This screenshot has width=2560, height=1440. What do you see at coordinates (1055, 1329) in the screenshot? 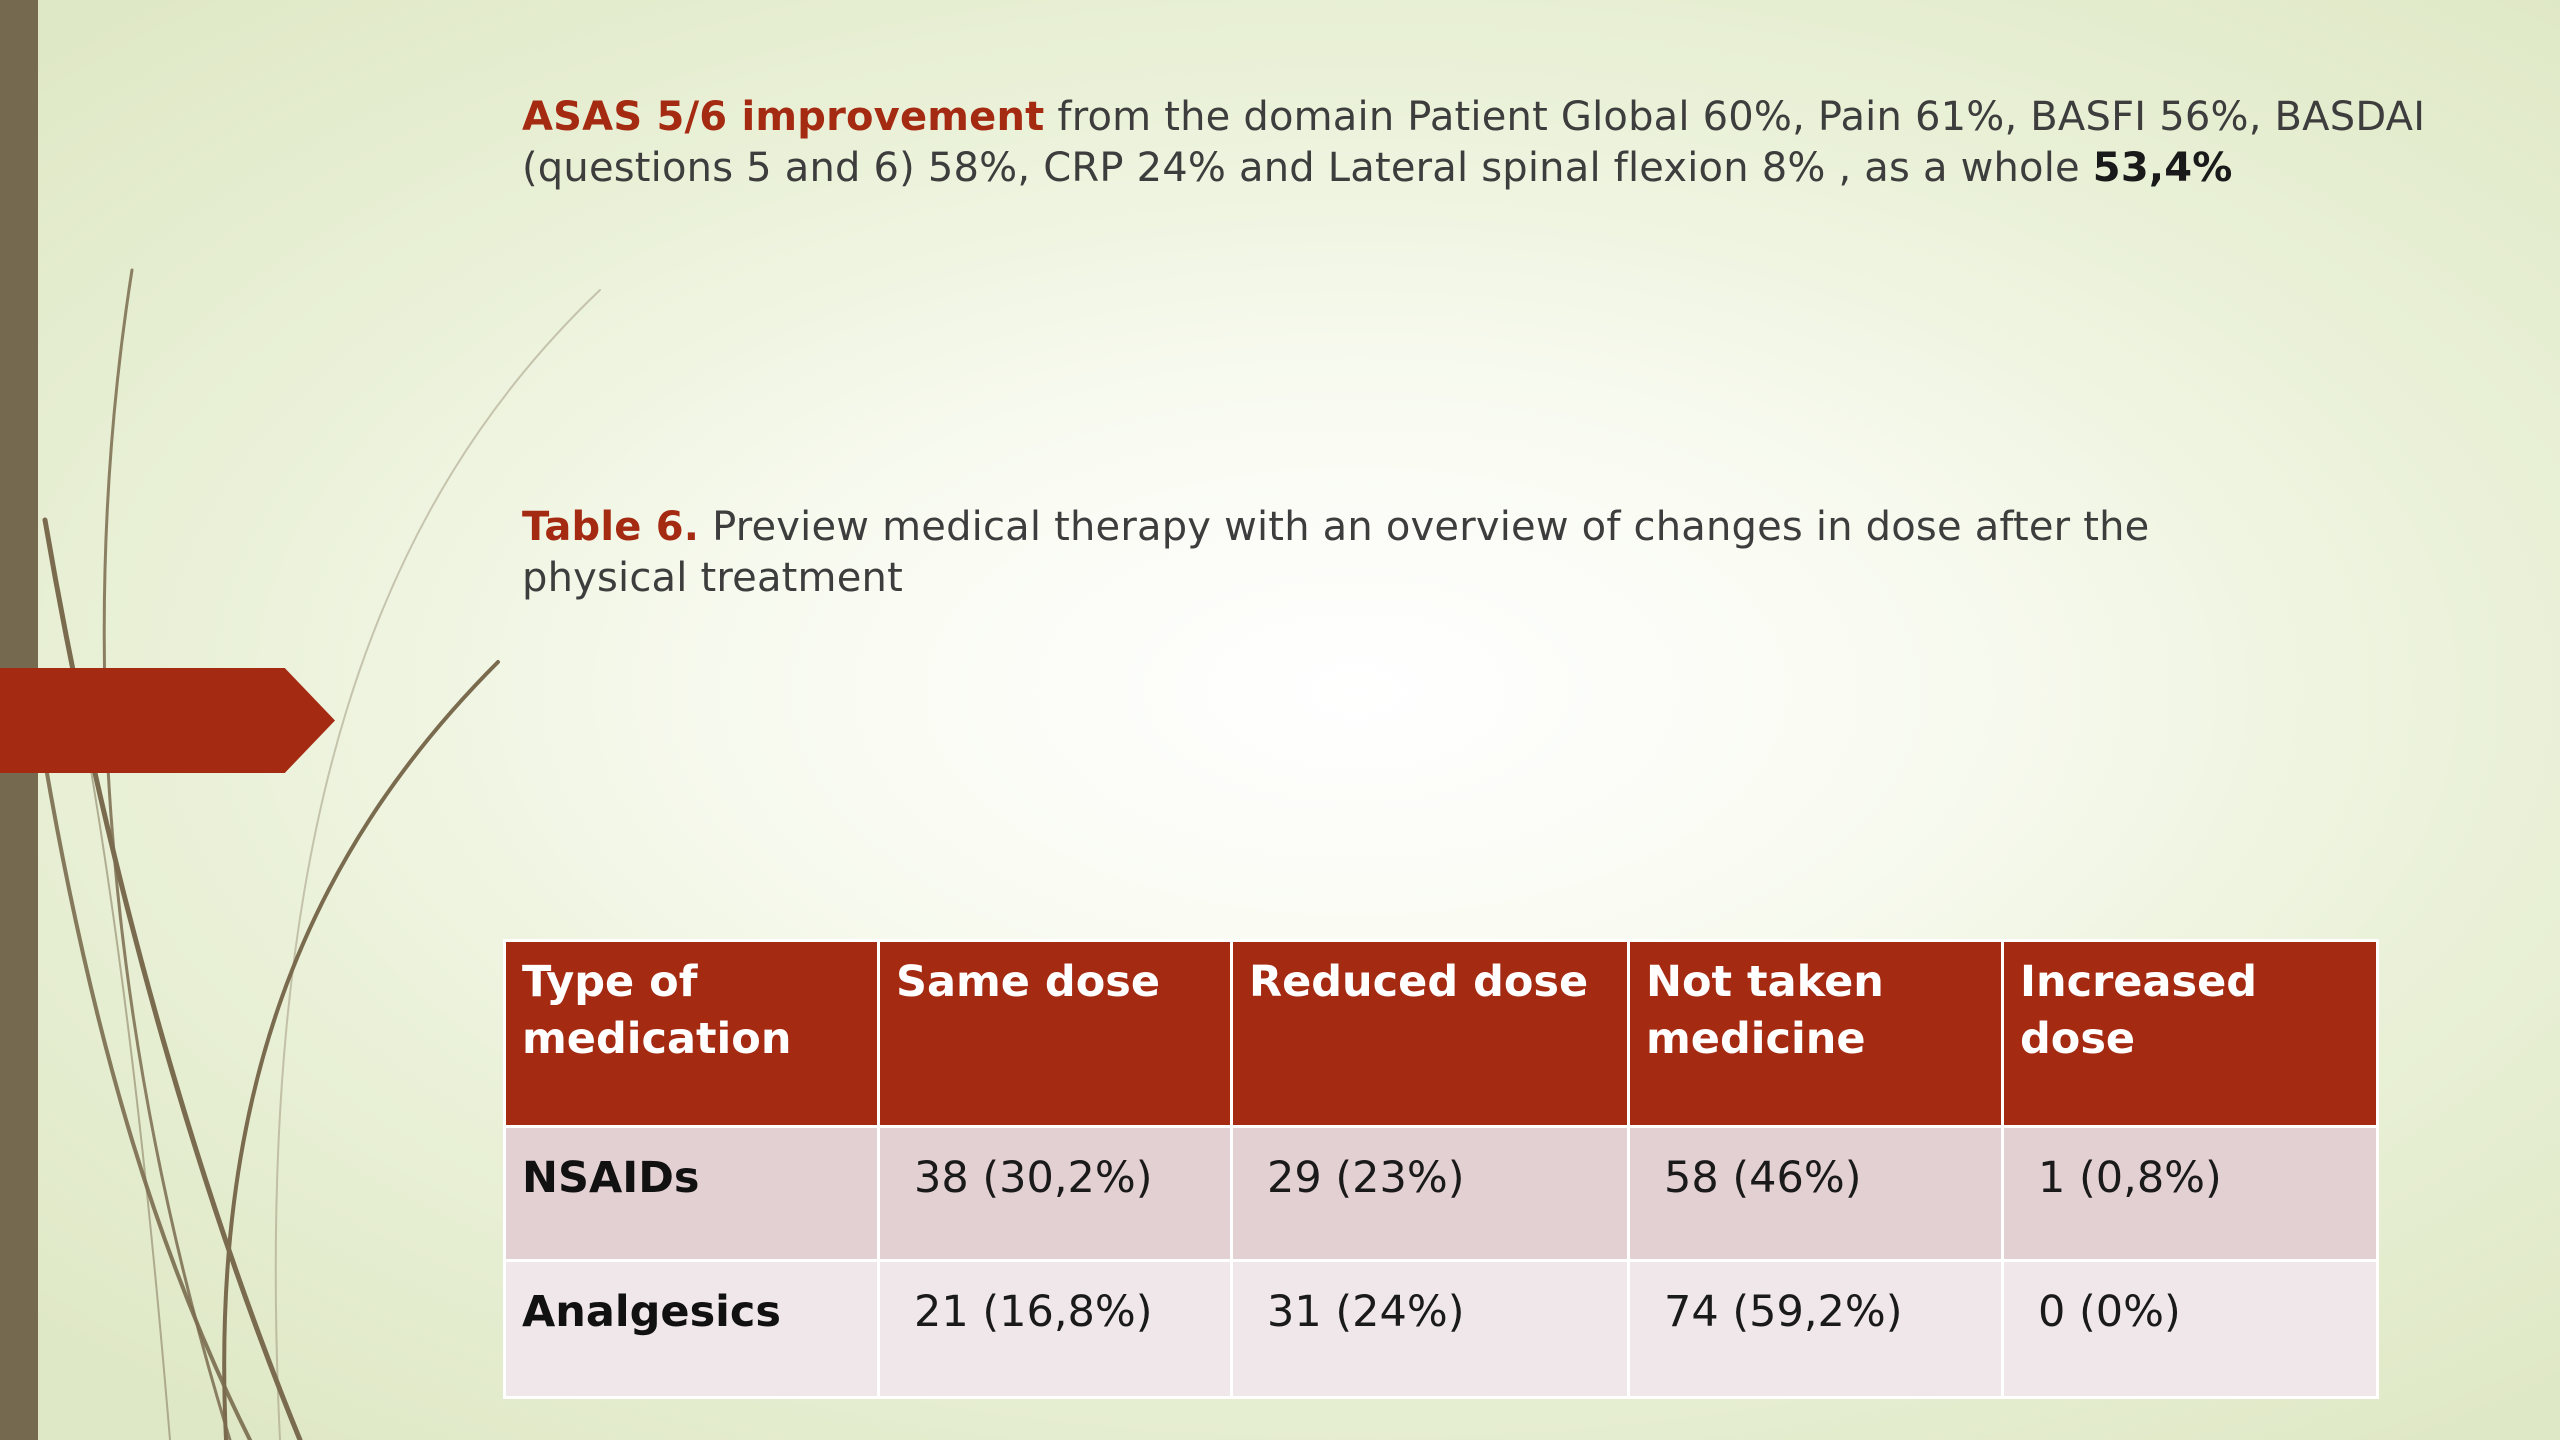
I see `cell-same-dose: 21 (16,8%)` at bounding box center [1055, 1329].